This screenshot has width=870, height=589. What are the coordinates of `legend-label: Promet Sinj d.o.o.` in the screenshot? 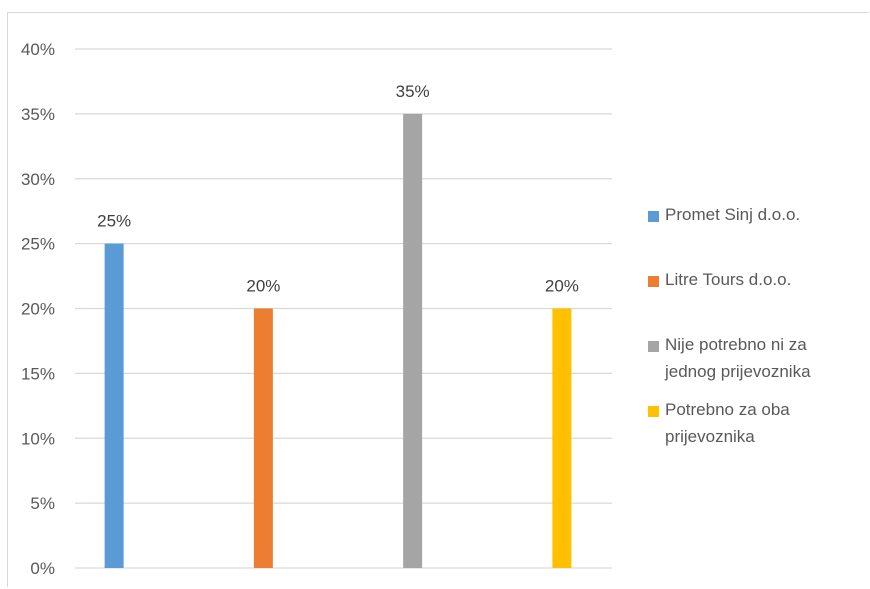 It's located at (732, 214).